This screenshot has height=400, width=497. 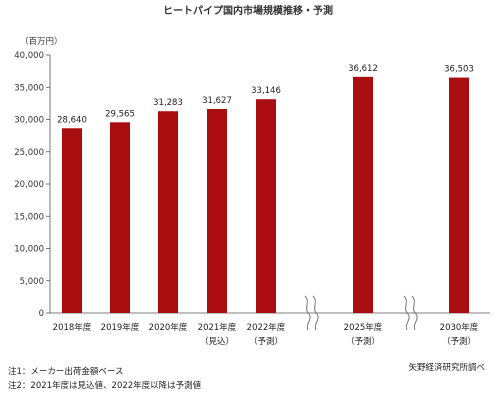 What do you see at coordinates (217, 101) in the screenshot?
I see `data-label: 31,627` at bounding box center [217, 101].